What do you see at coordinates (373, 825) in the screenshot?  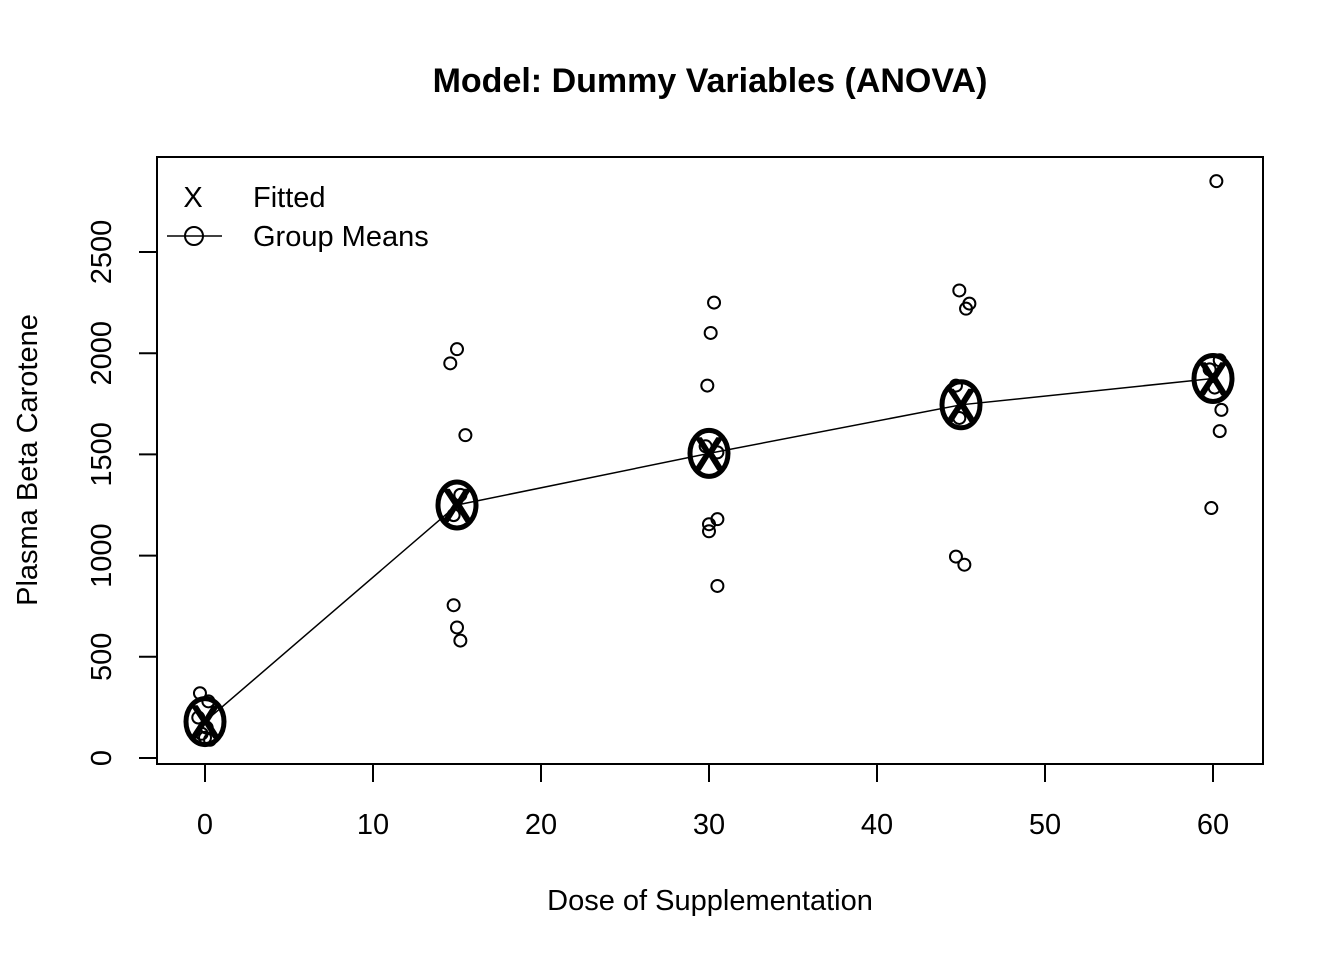 I see `x-tick-label: 10` at bounding box center [373, 825].